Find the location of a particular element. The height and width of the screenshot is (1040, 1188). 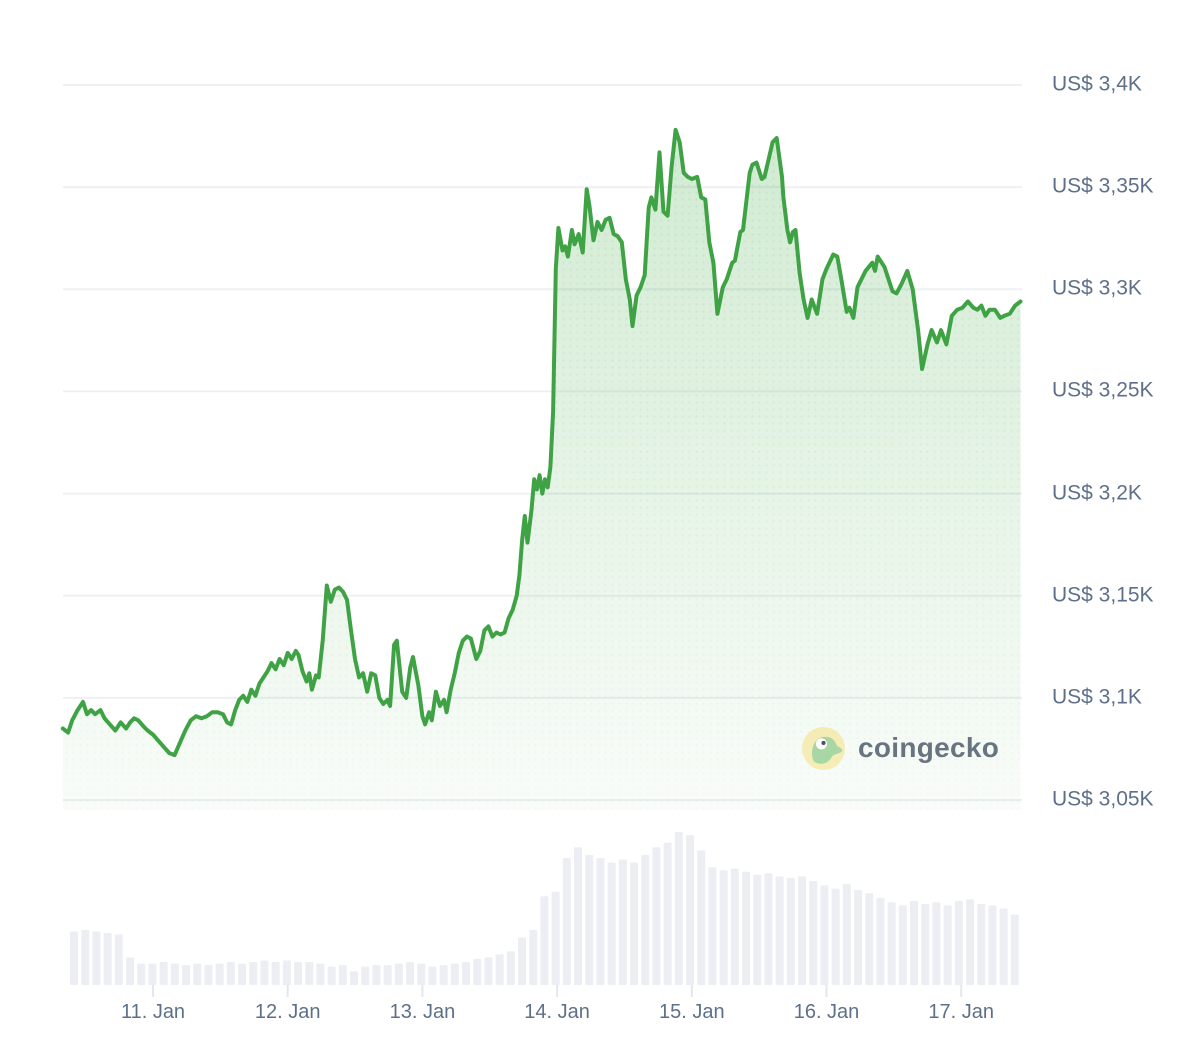

y-axis-label: US$ 3,4K is located at coordinates (1097, 84).